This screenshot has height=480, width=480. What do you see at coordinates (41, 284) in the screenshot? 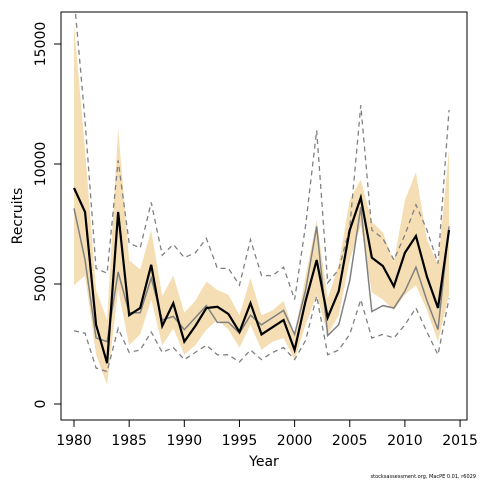
I see `y-tick-label: 5000` at bounding box center [41, 284].